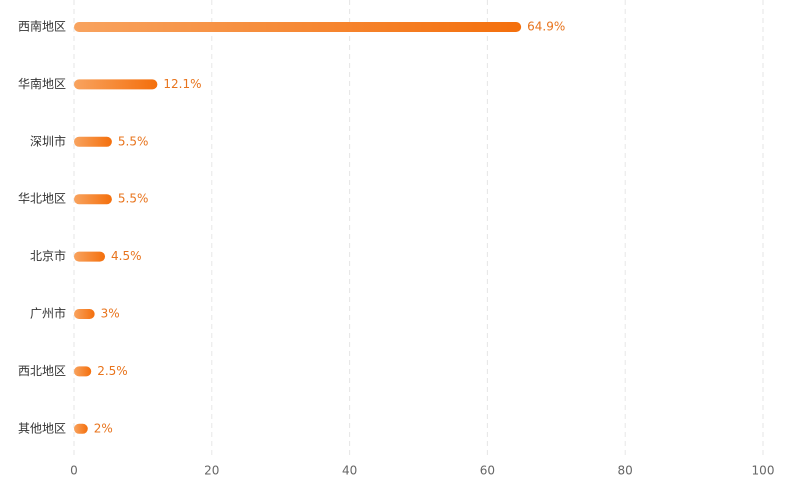 The image size is (802, 504). Describe the element at coordinates (211, 471) in the screenshot. I see `x-tick-label: 20` at that location.